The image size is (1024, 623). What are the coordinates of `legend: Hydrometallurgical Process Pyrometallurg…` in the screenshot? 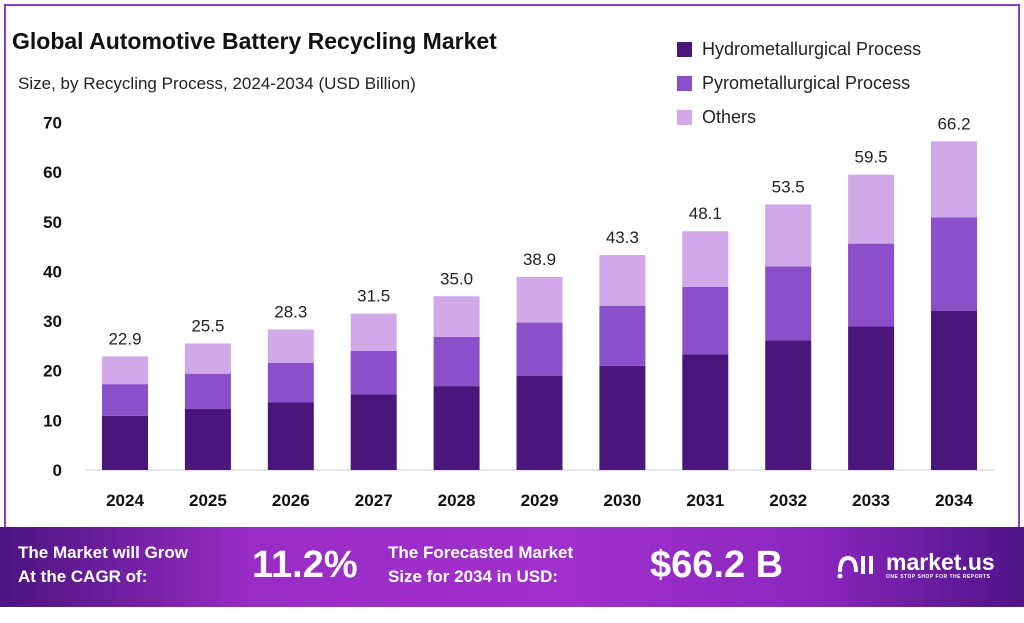 It's located at (799, 83).